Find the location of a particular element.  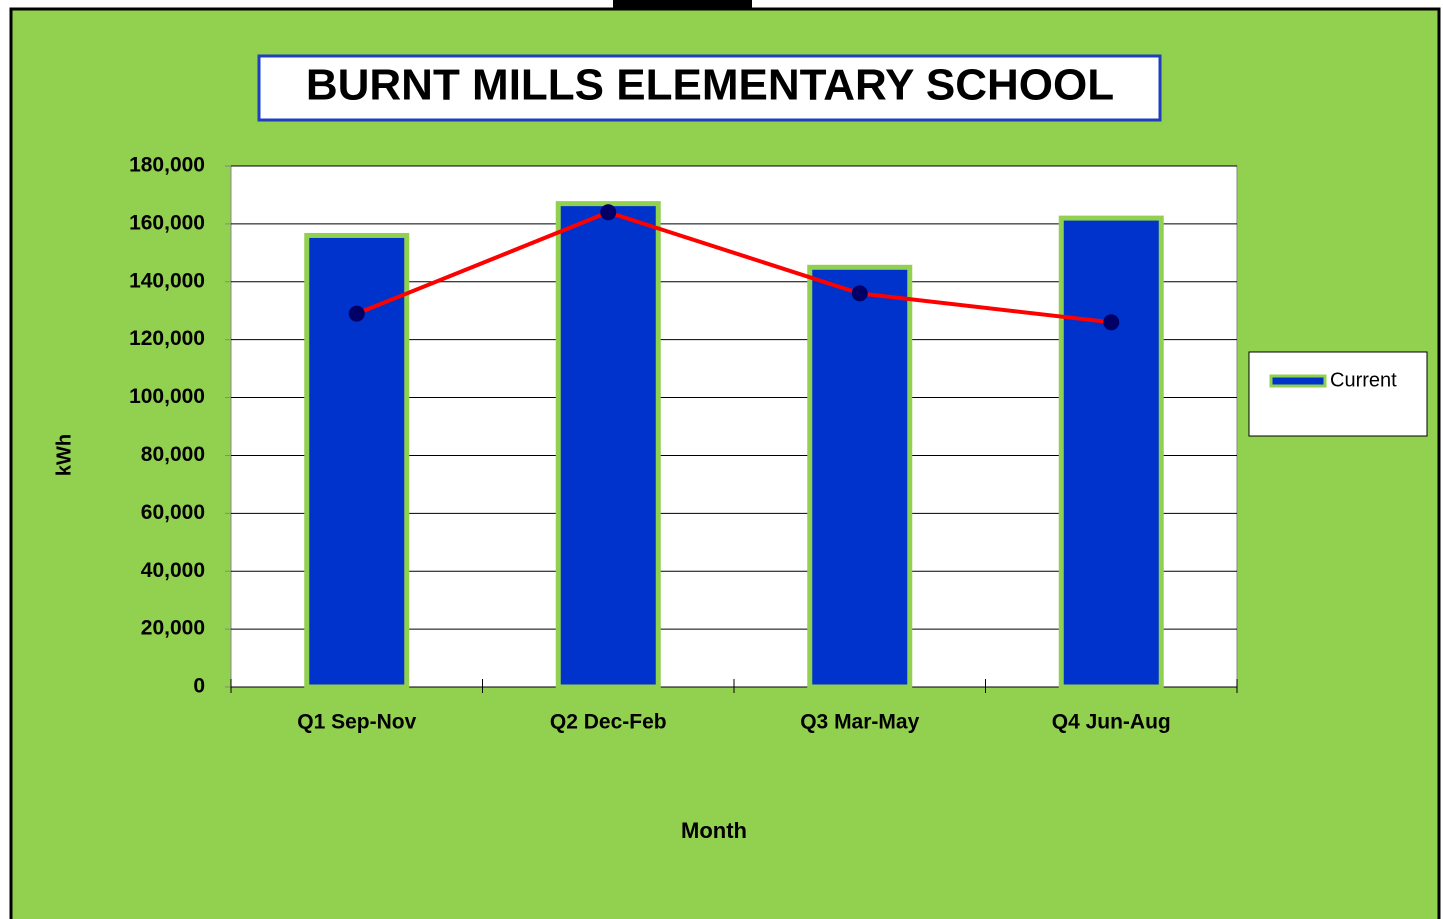

title-box is located at coordinates (709, 88).